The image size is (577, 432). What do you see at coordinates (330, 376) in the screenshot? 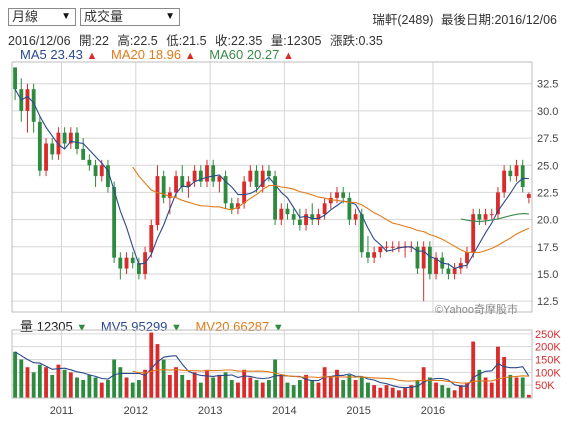
I see `mv20-line` at bounding box center [330, 376].